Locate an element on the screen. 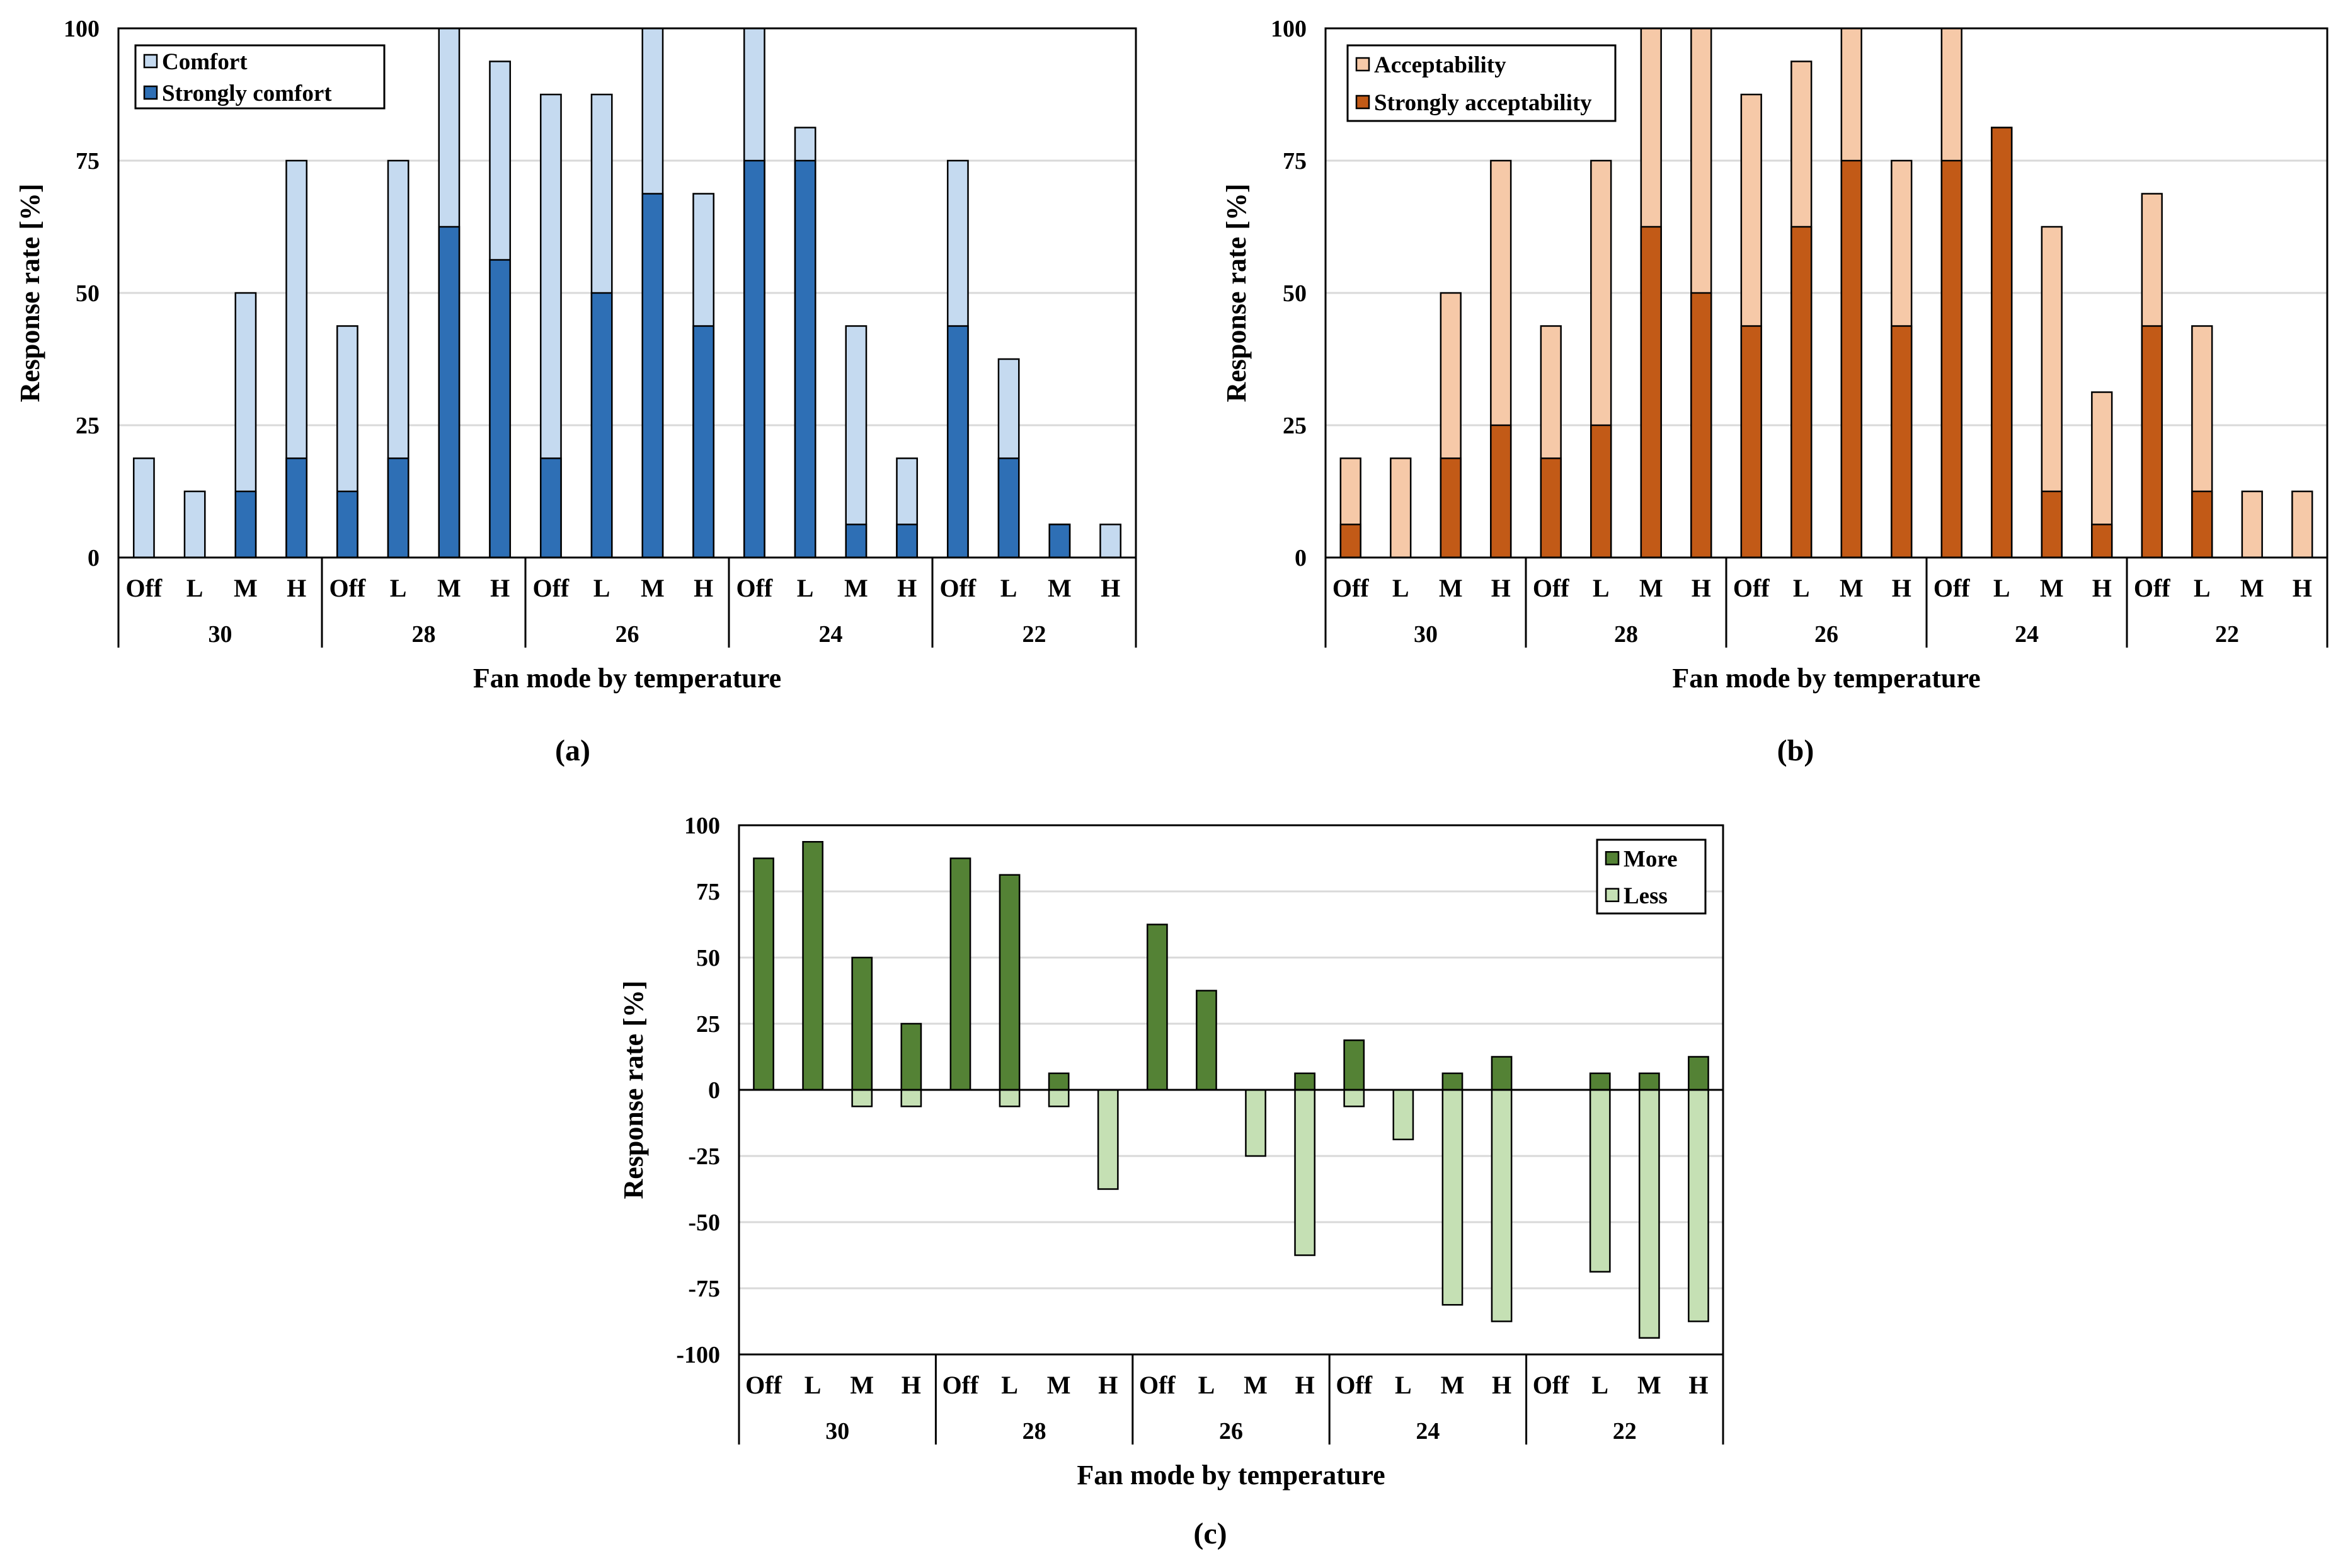  panel-label-b: (b) is located at coordinates (1796, 750).